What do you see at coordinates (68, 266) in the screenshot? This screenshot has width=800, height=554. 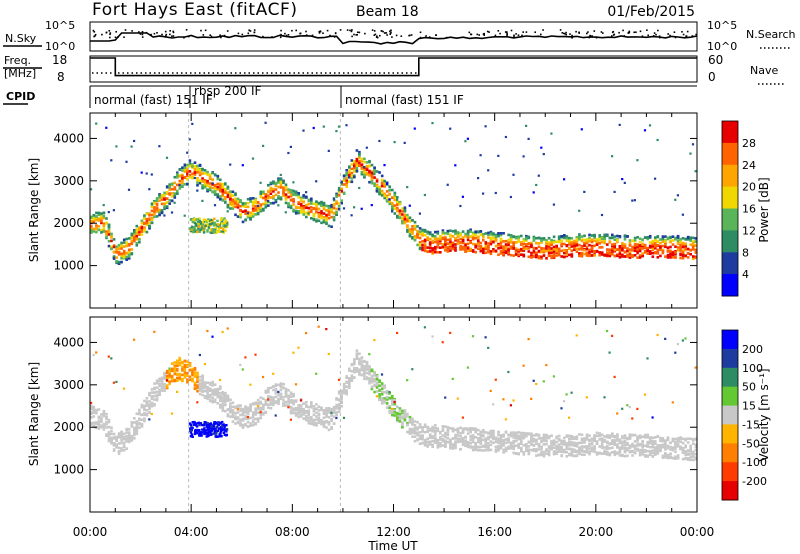 I see `y-tick-label: 1000` at bounding box center [68, 266].